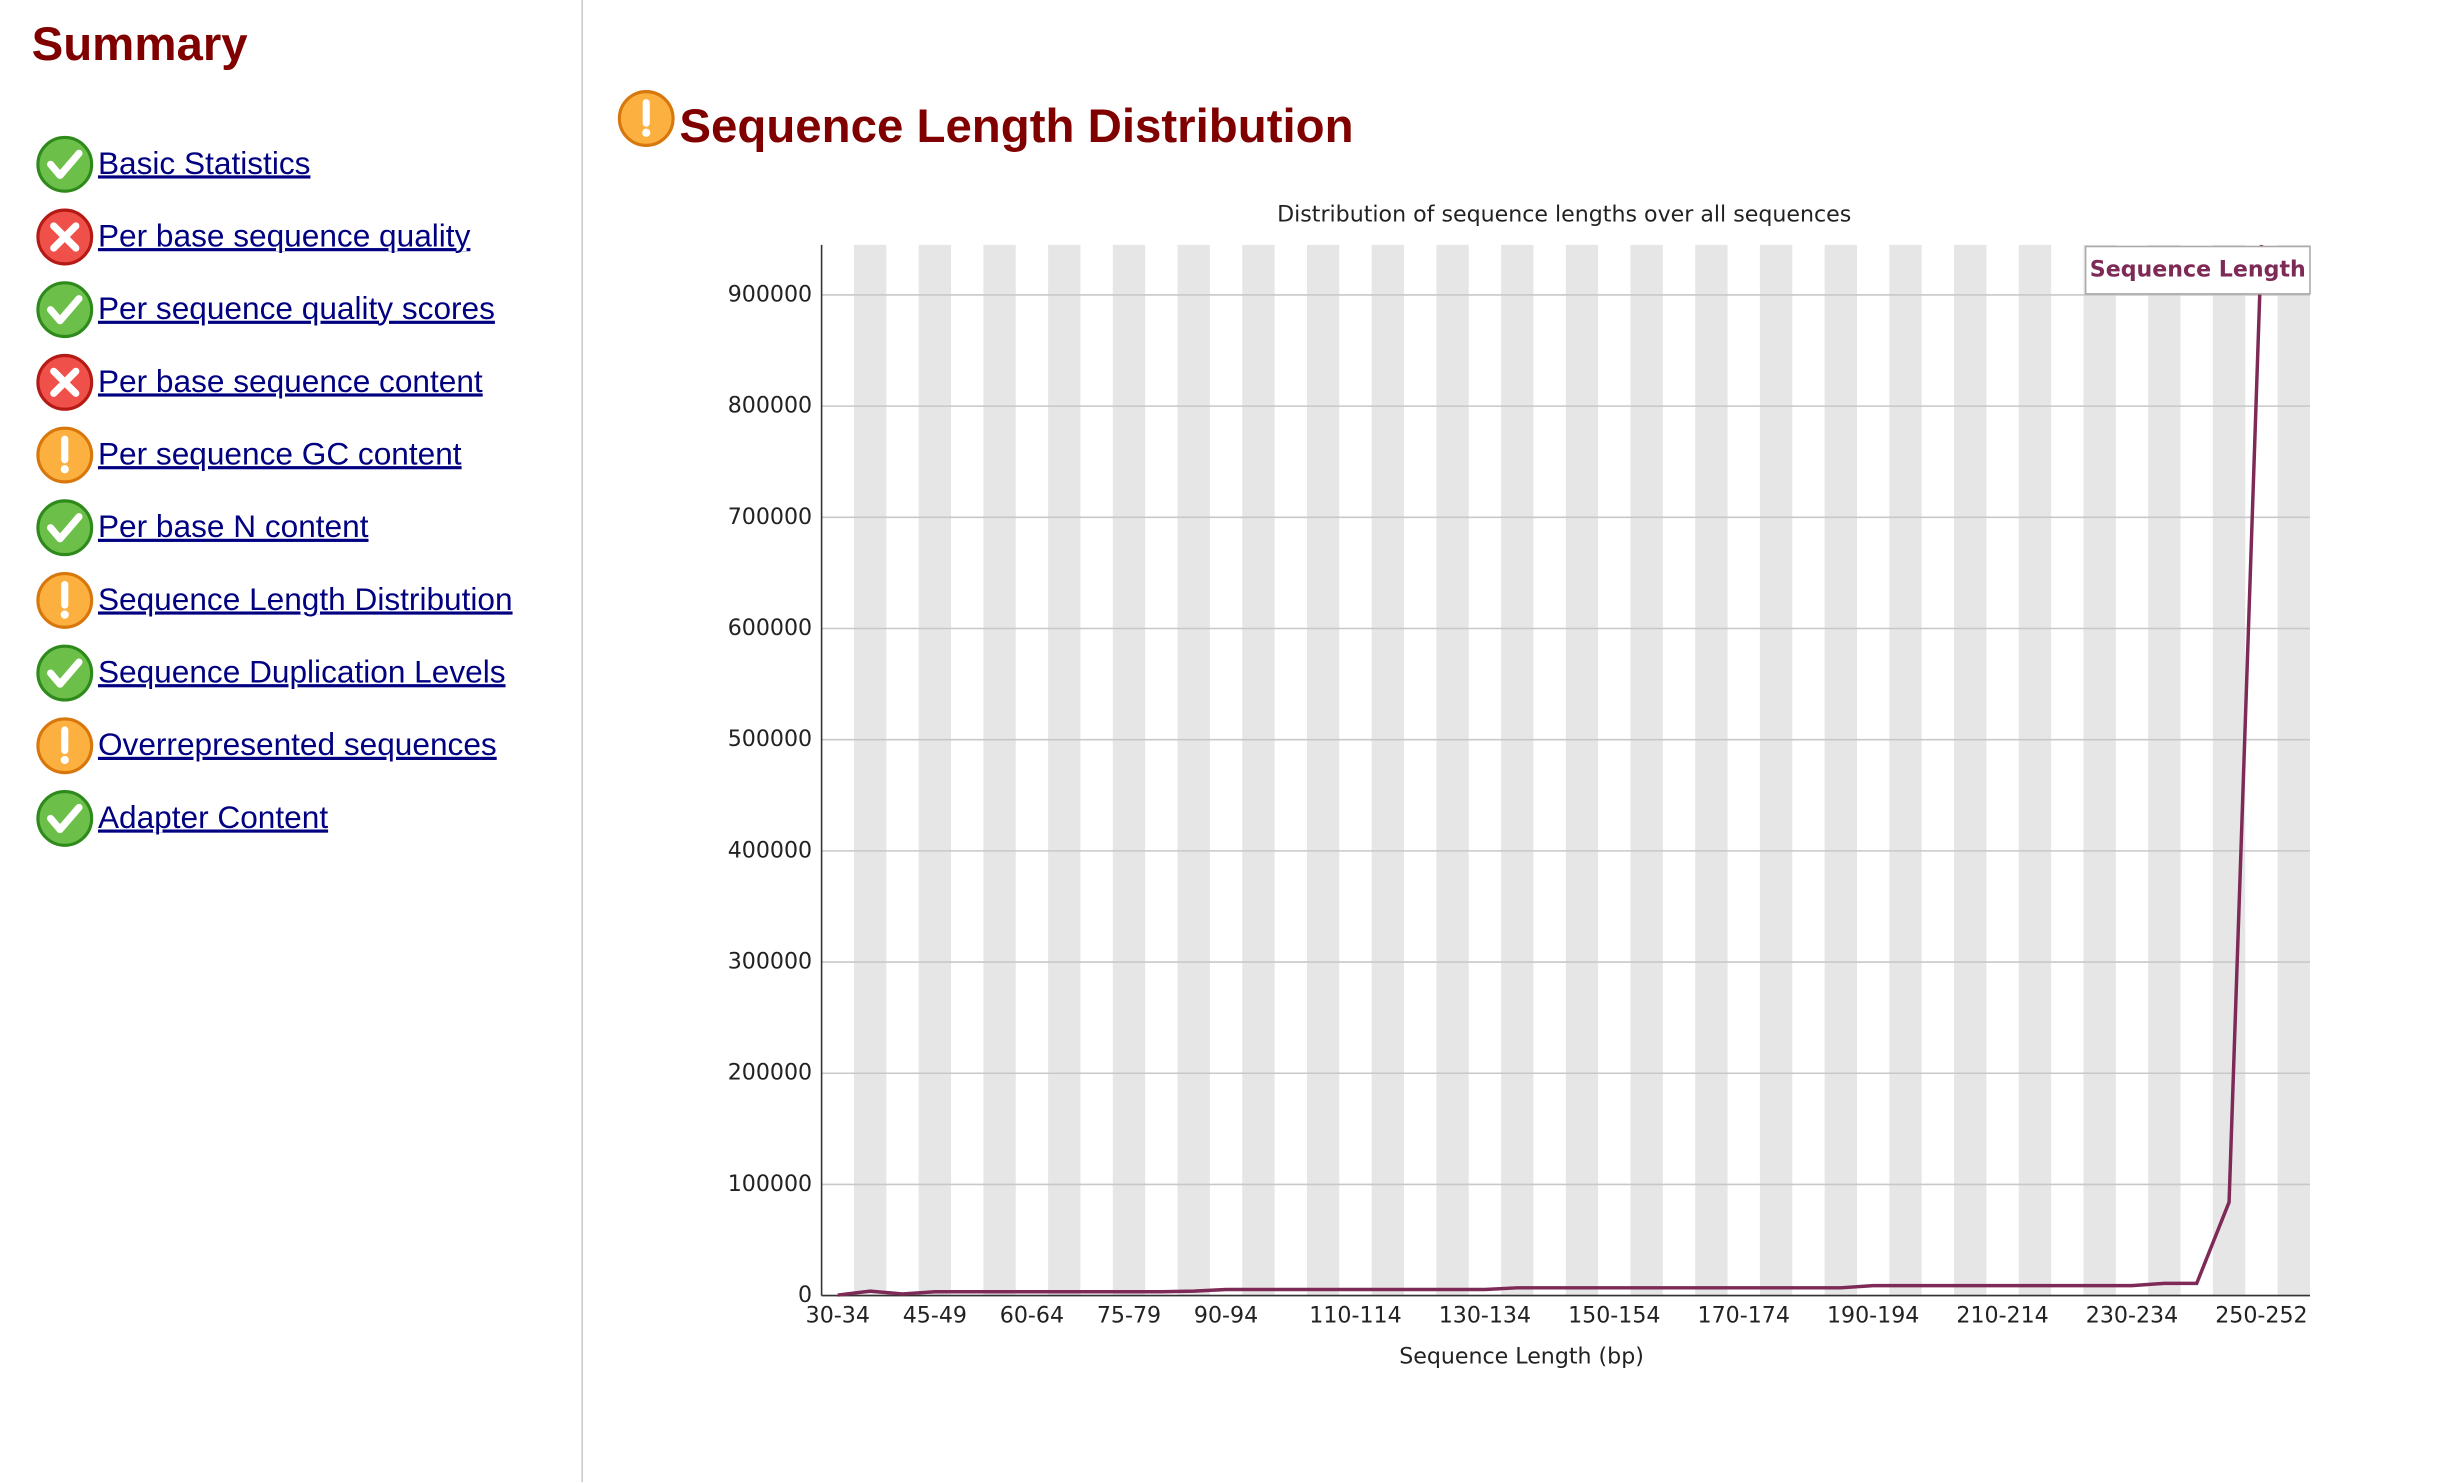 This screenshot has height=1482, width=2452. I want to click on module-item: Per base N content, so click(202, 528).